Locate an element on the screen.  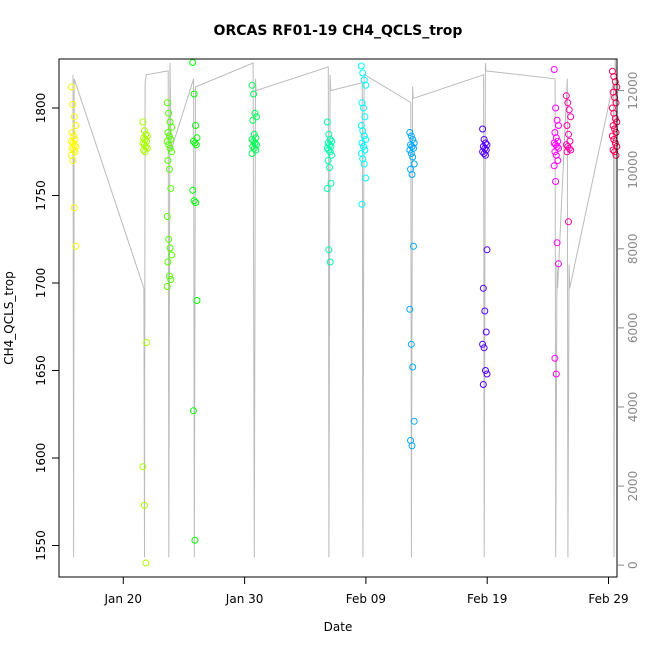
y2-tick-label: 2000 is located at coordinates (633, 486).